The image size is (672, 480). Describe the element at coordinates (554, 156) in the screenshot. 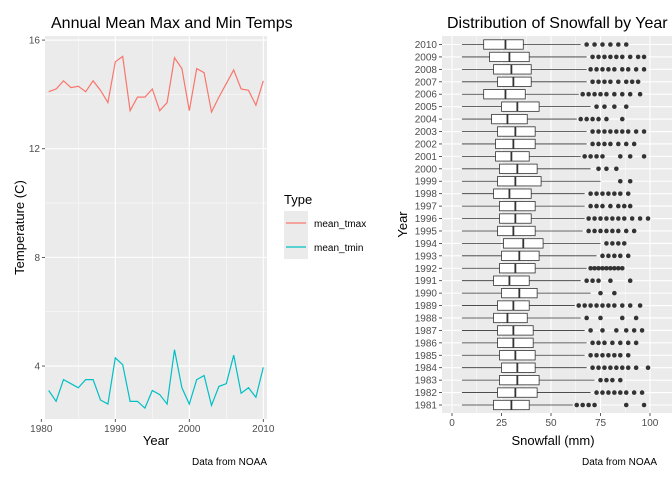

I see `boxplot-2001` at that location.